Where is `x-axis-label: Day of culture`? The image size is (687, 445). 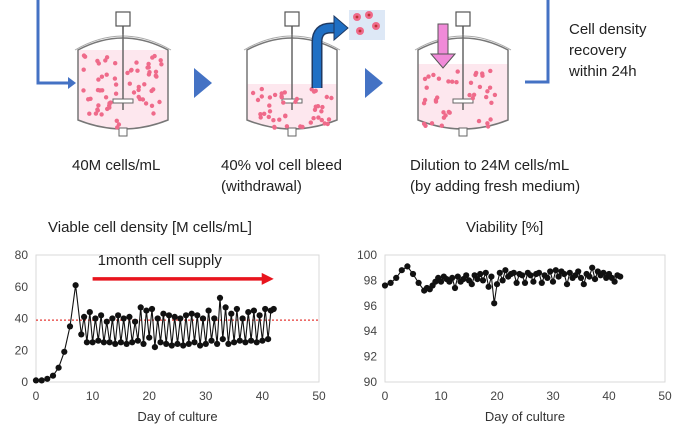
x-axis-label: Day of culture is located at coordinates (177, 416).